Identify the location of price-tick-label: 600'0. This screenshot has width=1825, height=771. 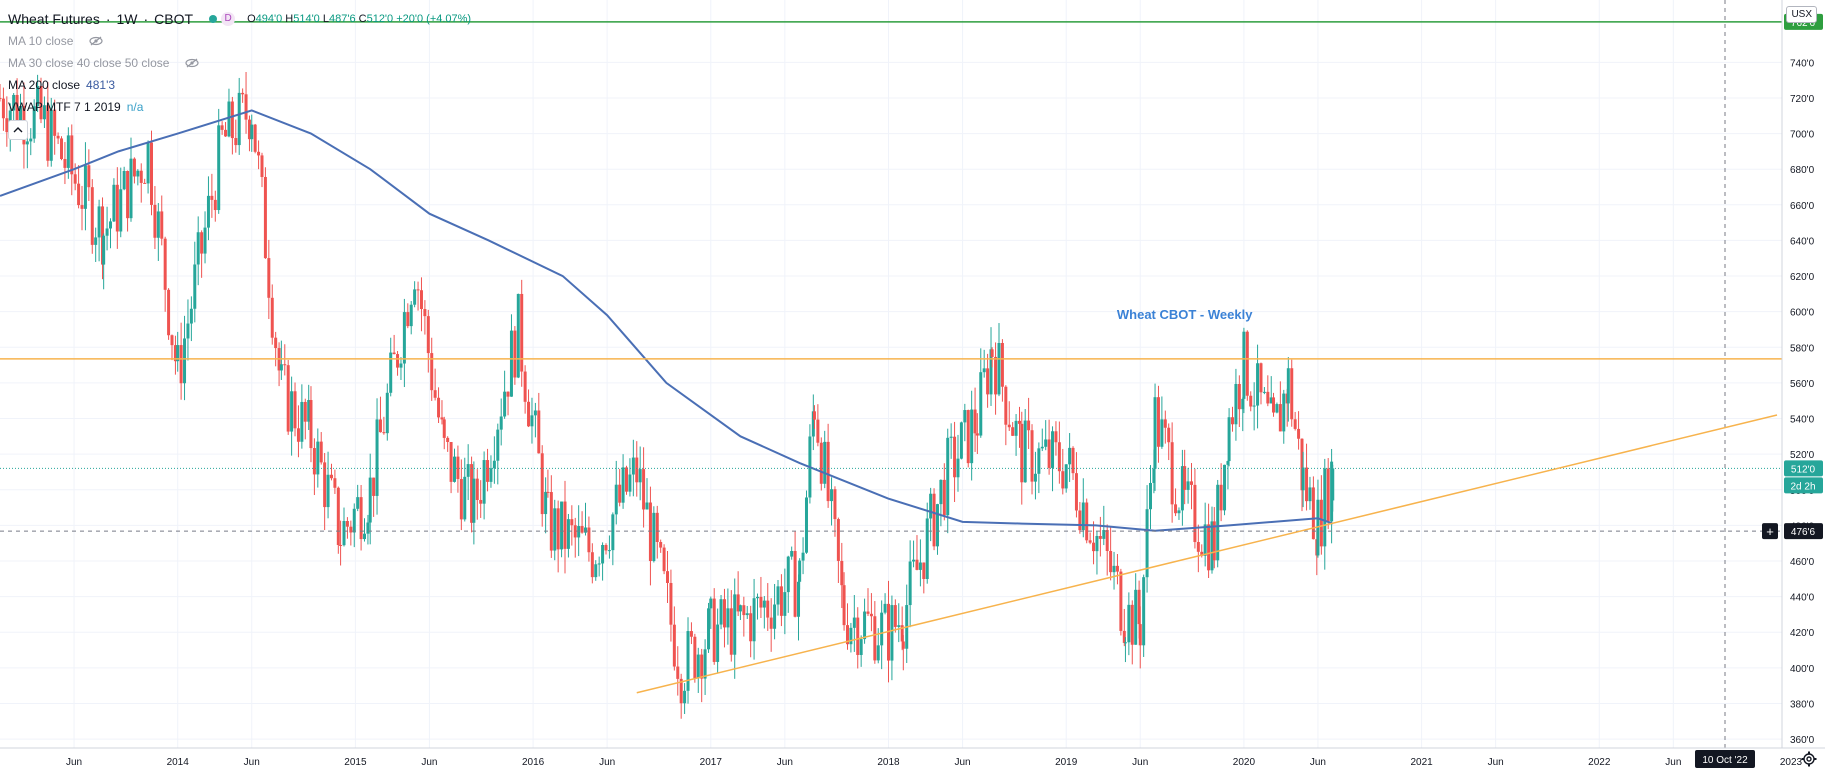
(1802, 313).